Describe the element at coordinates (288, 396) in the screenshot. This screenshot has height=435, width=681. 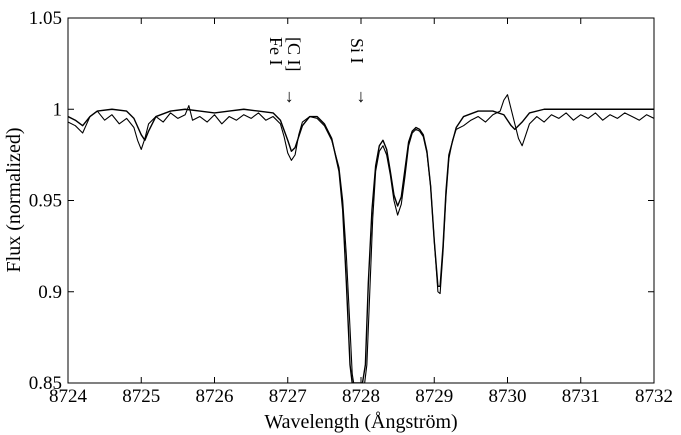
I see `x-tick-label: 8727` at that location.